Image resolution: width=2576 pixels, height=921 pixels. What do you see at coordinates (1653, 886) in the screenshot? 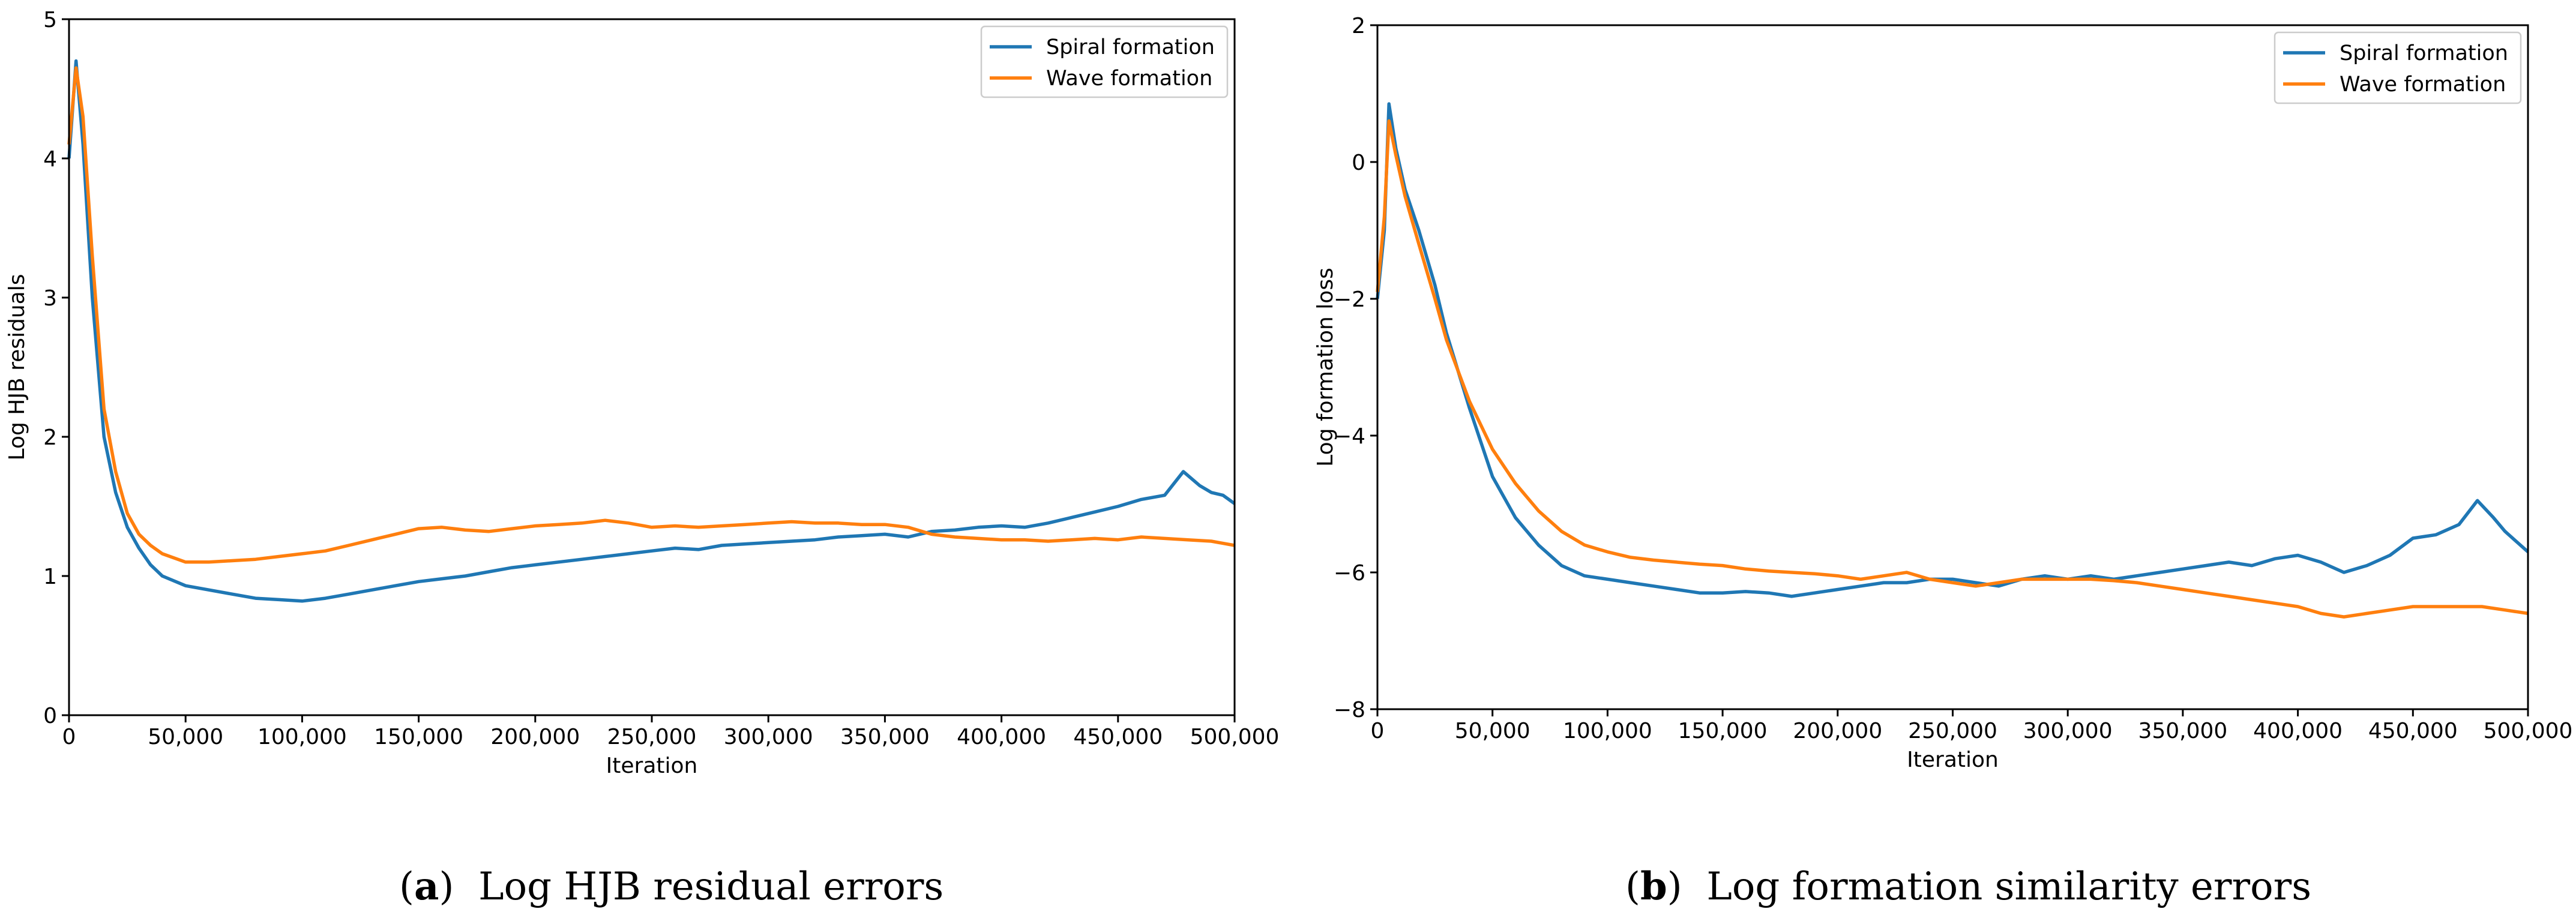
I see `caption-b-tag: b` at bounding box center [1653, 886].